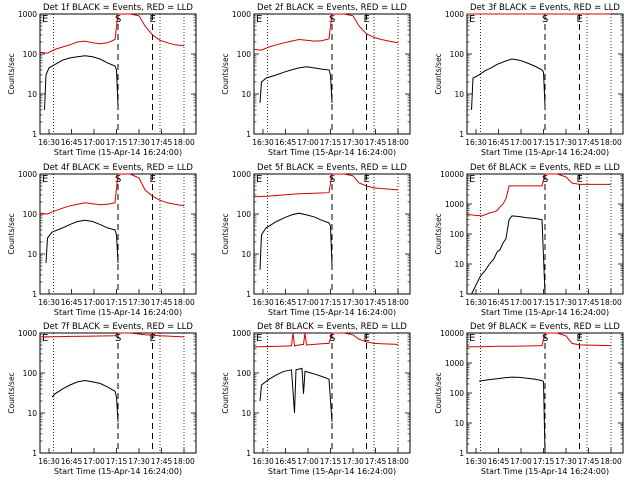  Describe the element at coordinates (263, 302) in the screenshot. I see `x-tick-label: 16:30` at that location.